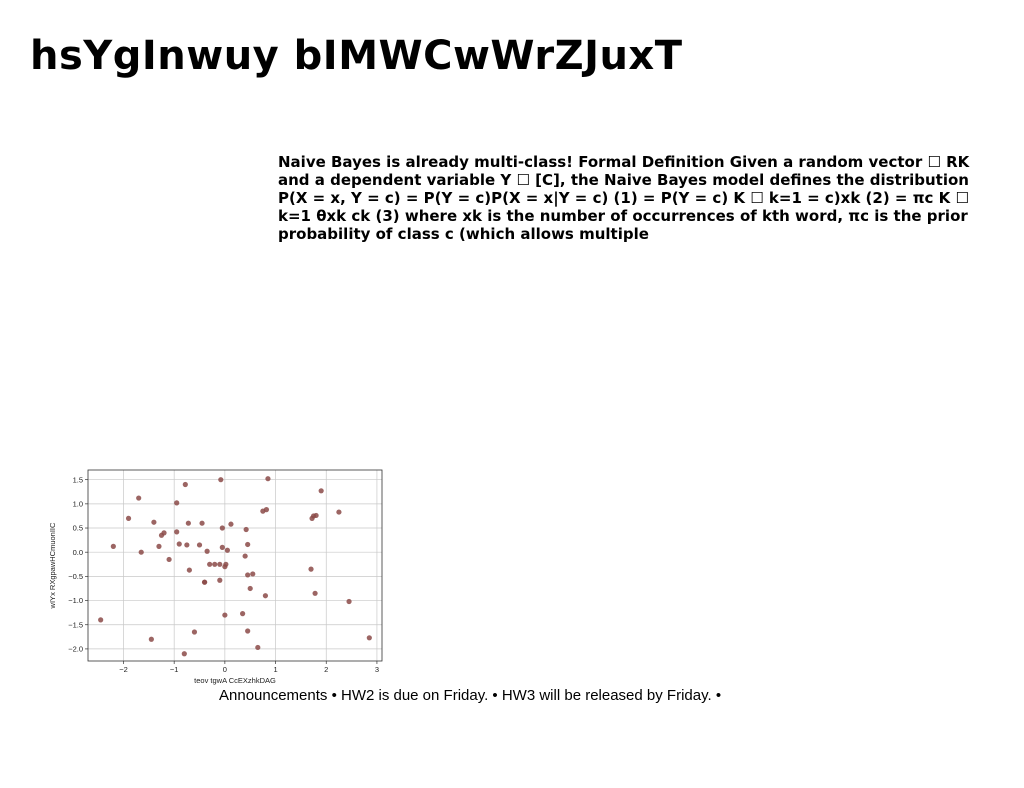  Describe the element at coordinates (174, 669) in the screenshot. I see `x-tick-label: −1` at that location.